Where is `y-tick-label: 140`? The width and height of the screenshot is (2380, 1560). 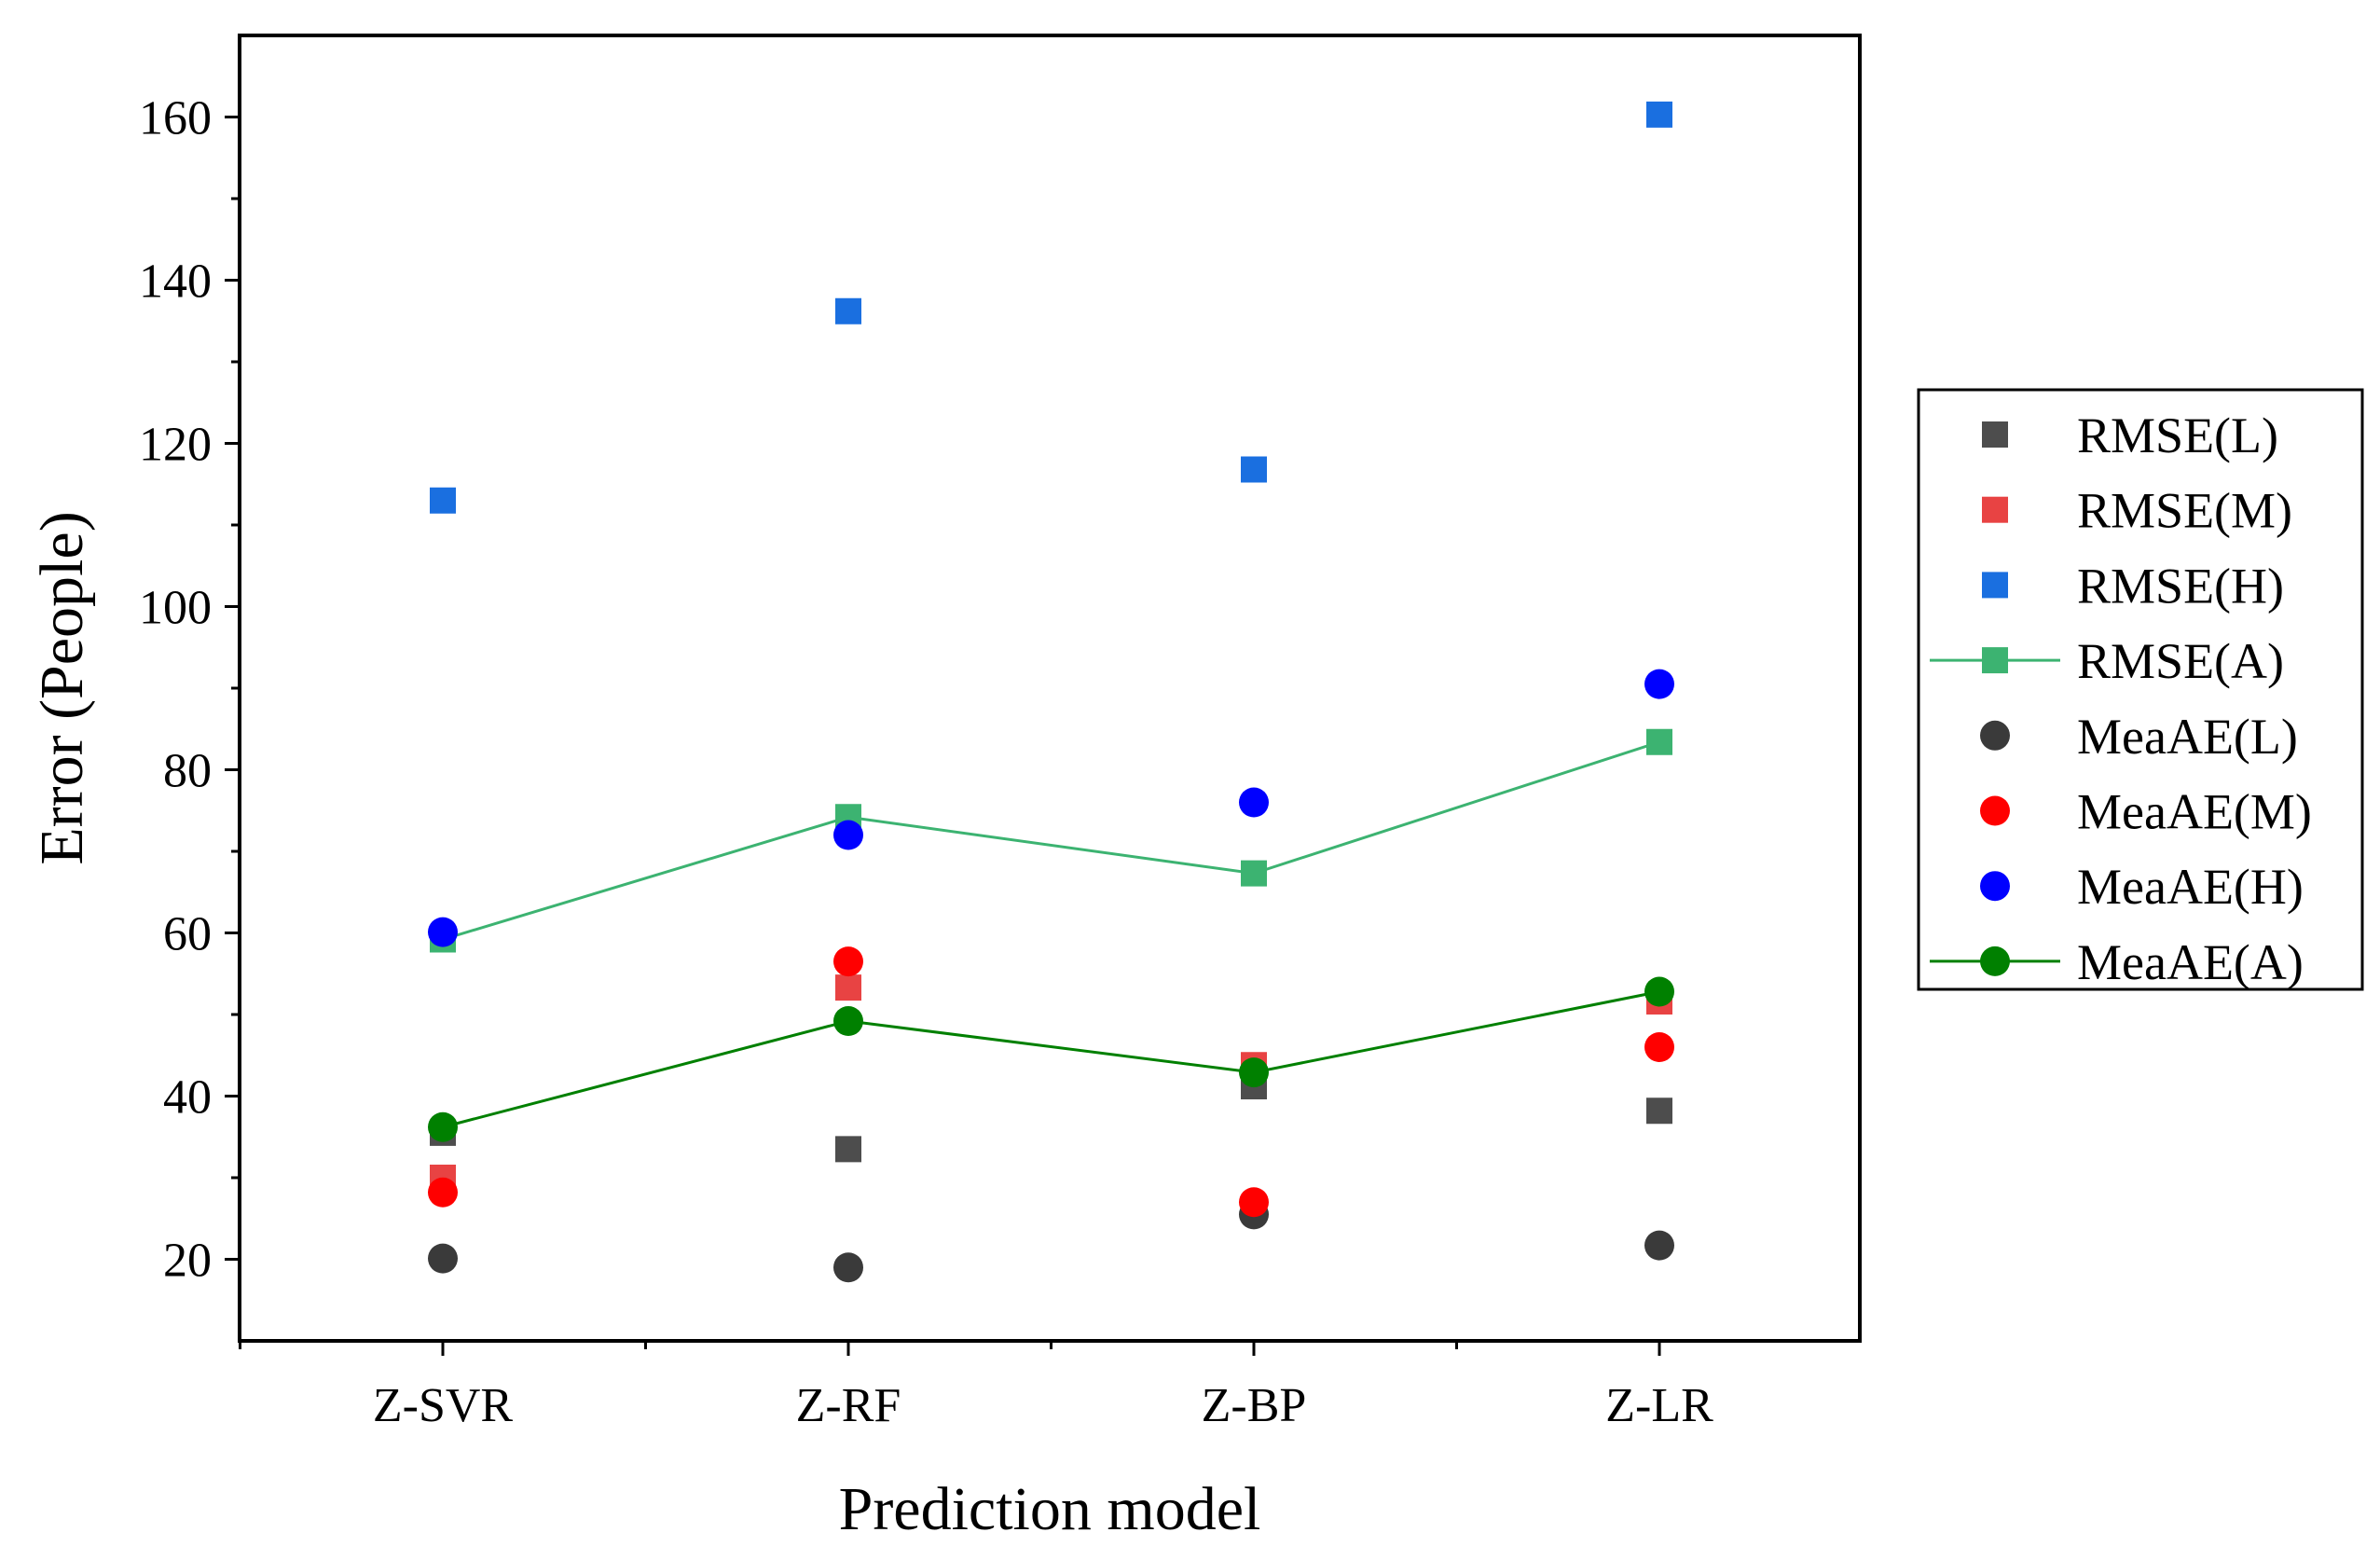 y-tick-label: 140 is located at coordinates (175, 282).